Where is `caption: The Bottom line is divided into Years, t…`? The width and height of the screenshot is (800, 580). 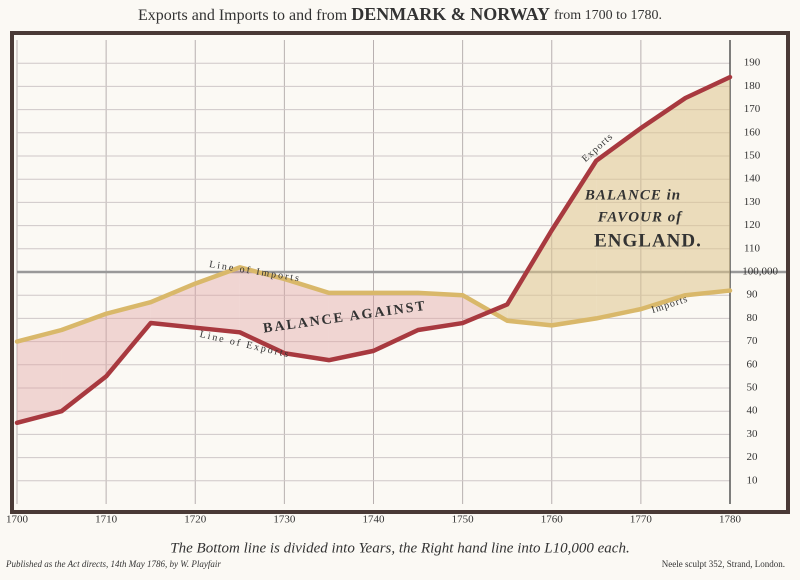
caption: The Bottom line is divided into Years, t… is located at coordinates (399, 548).